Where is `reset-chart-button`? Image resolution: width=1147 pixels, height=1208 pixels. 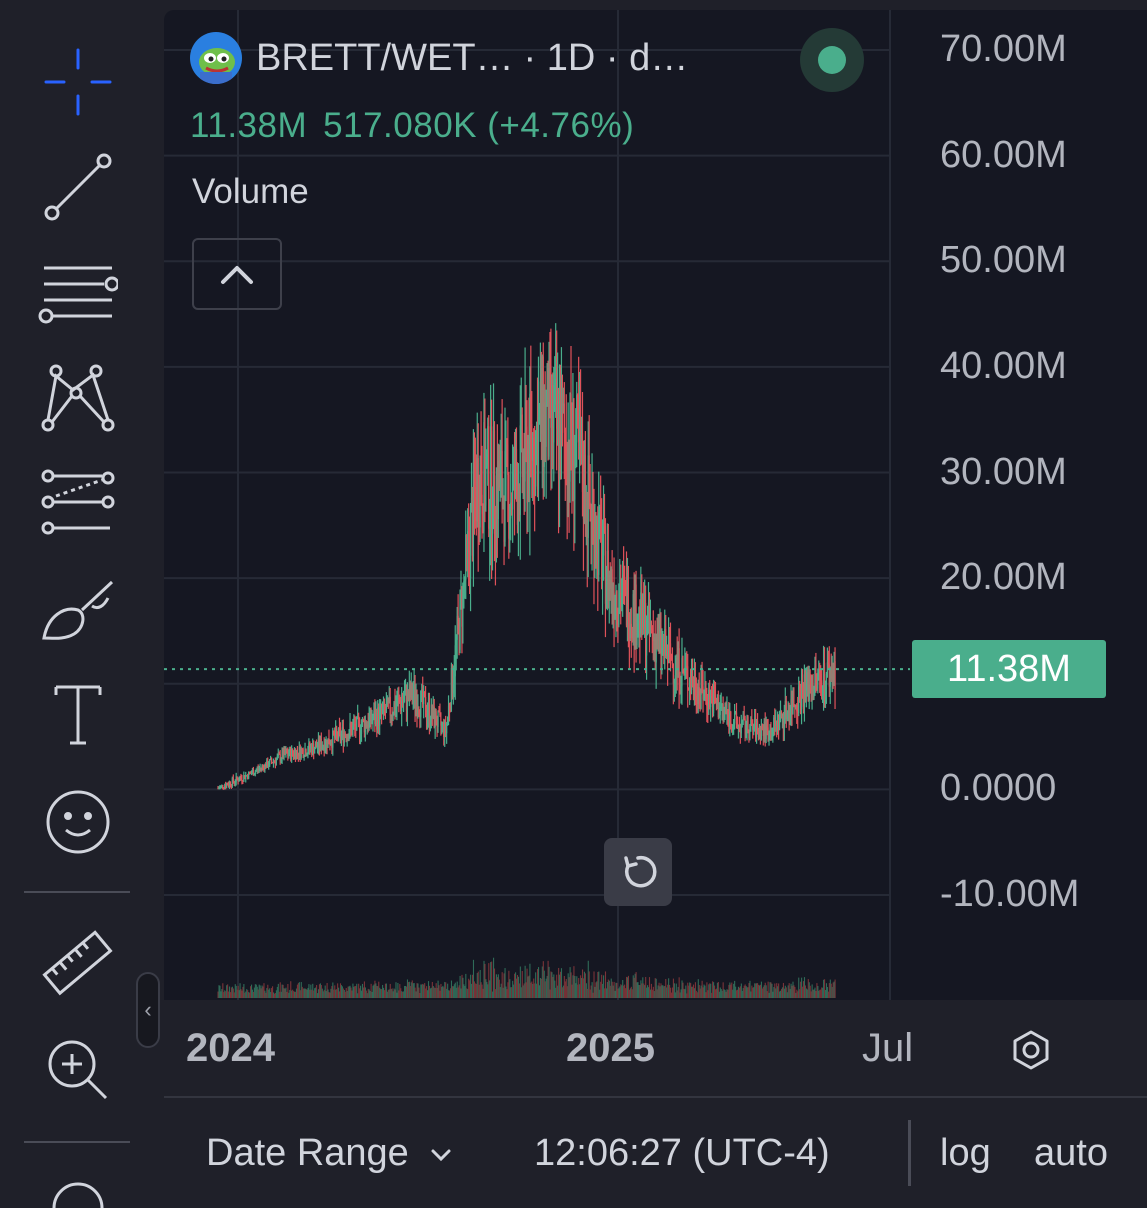
reset-chart-button is located at coordinates (638, 872).